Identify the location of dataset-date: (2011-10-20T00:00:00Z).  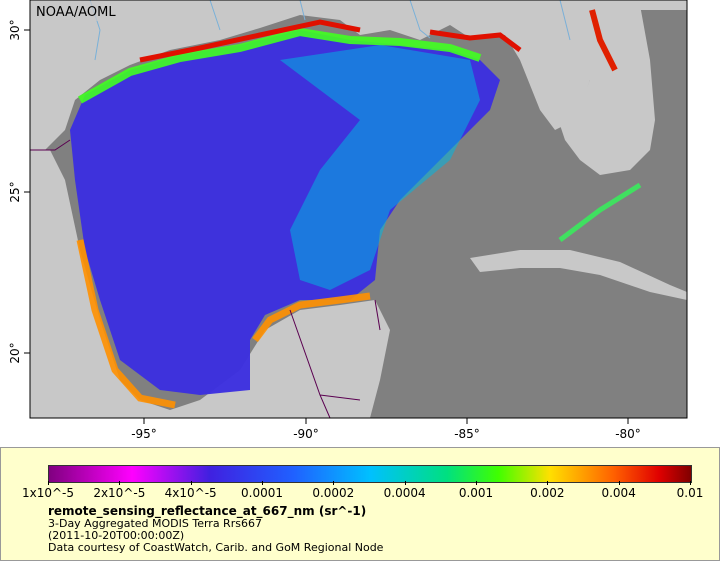
(116, 535).